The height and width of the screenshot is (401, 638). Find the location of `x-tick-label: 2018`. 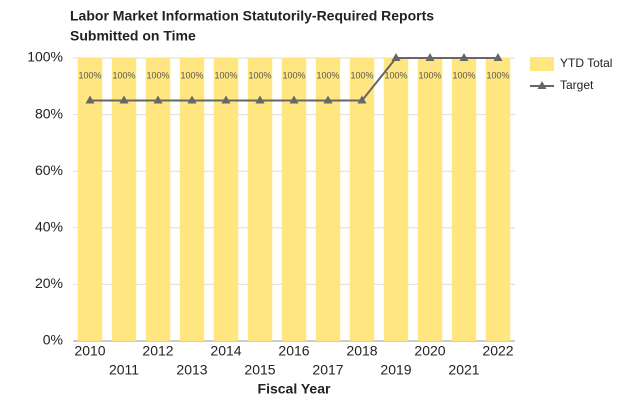

x-tick-label: 2018 is located at coordinates (361, 351).